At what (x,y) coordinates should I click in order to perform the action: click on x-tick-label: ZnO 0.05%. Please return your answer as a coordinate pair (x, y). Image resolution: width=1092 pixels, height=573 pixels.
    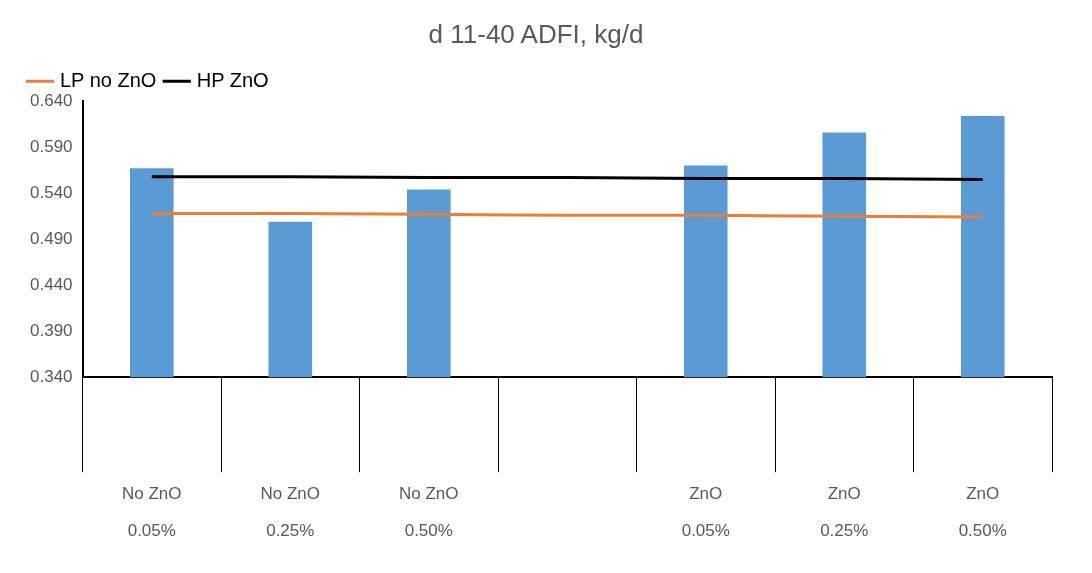
    Looking at the image, I should click on (705, 511).